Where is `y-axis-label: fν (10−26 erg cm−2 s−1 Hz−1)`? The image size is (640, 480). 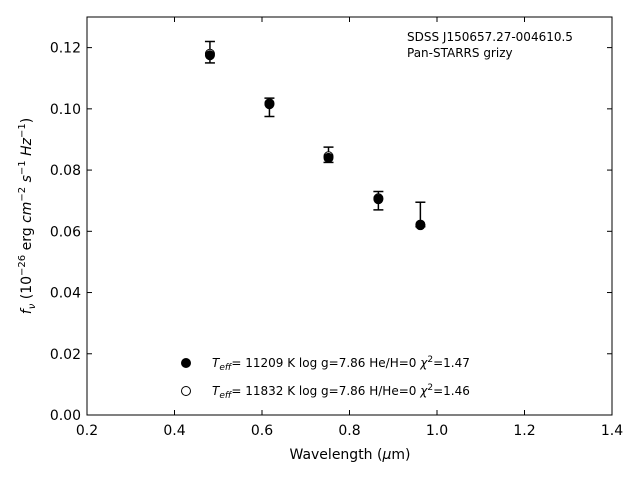 y-axis-label: fν (10−26 erg cm−2 s−1 Hz−1) is located at coordinates (27, 216).